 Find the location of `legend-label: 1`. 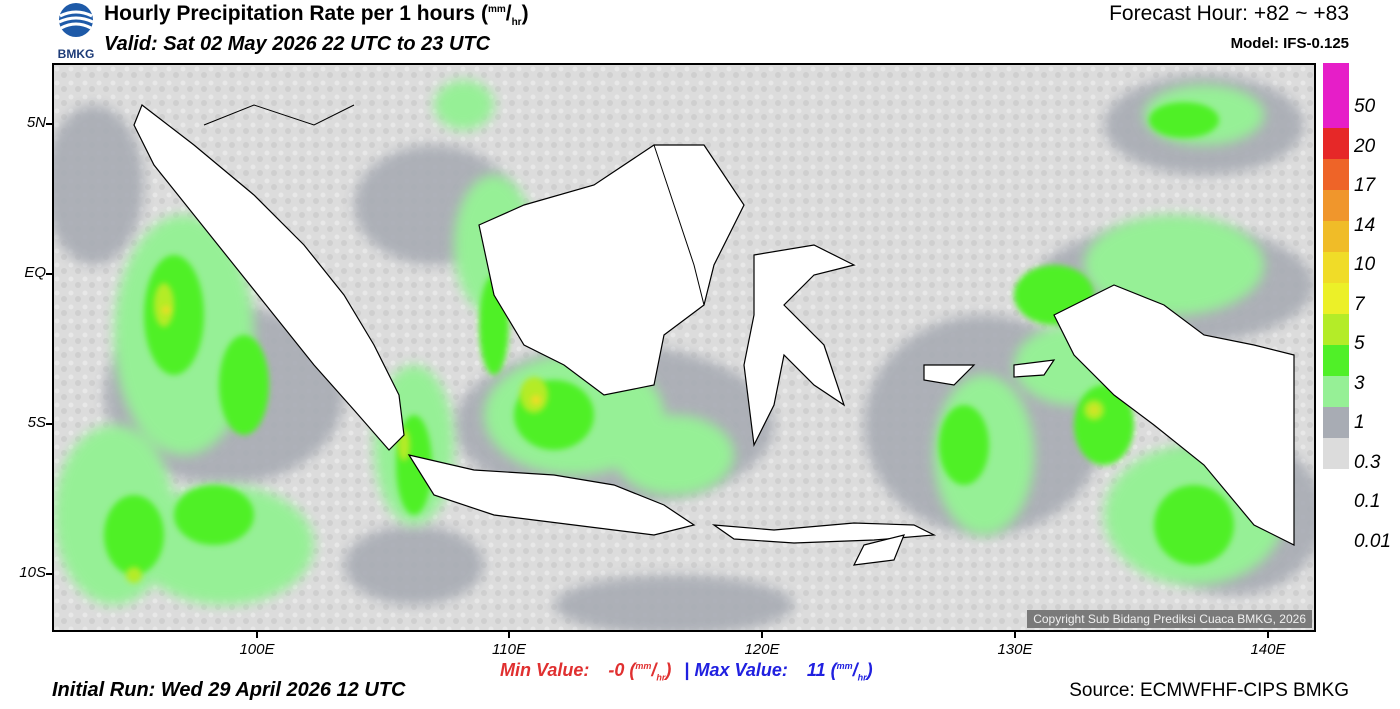

legend-label: 1 is located at coordinates (1359, 422).